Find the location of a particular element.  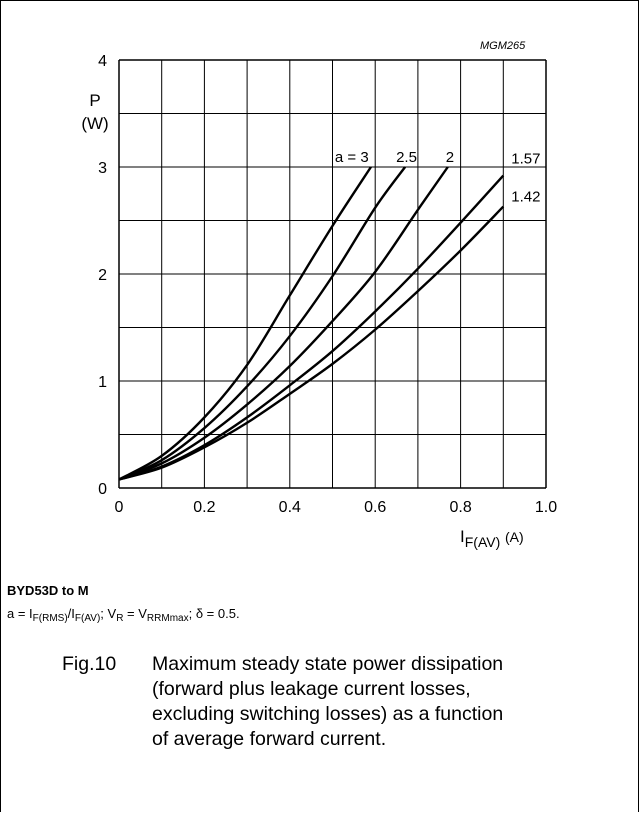

note-text: ; δ = 0.5. is located at coordinates (214, 613).